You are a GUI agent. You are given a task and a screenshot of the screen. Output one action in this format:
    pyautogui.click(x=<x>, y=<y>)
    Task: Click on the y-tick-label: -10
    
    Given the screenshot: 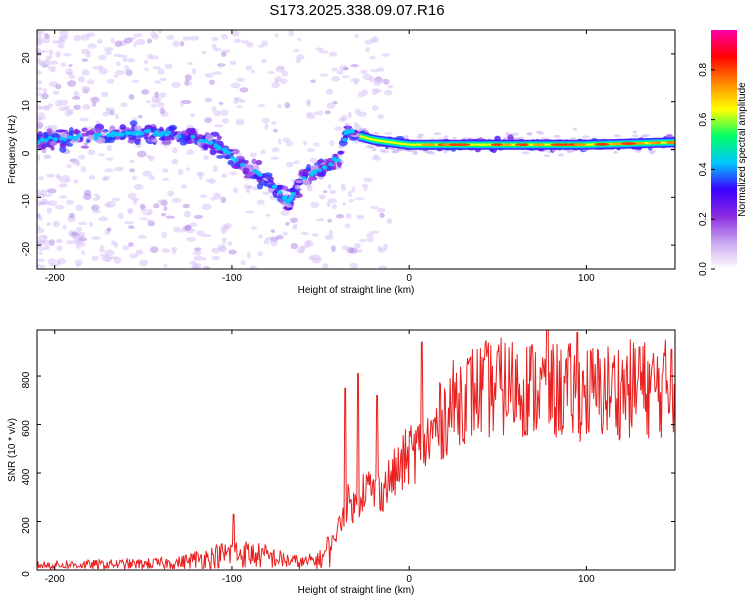 What is the action you would take?
    pyautogui.click(x=26, y=201)
    